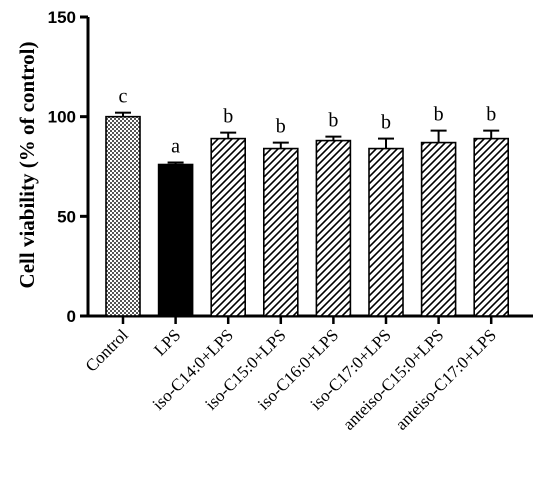 This screenshot has height=480, width=550. What do you see at coordinates (68, 167) in the screenshot?
I see `y-ticks: 0 50 100 150` at bounding box center [68, 167].